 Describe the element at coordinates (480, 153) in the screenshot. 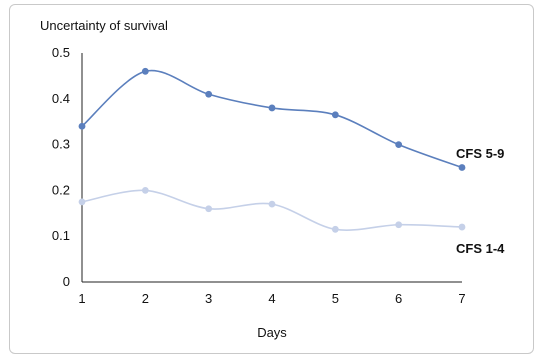

I see `series-label-cfs-5-9: CFS 5-9` at that location.